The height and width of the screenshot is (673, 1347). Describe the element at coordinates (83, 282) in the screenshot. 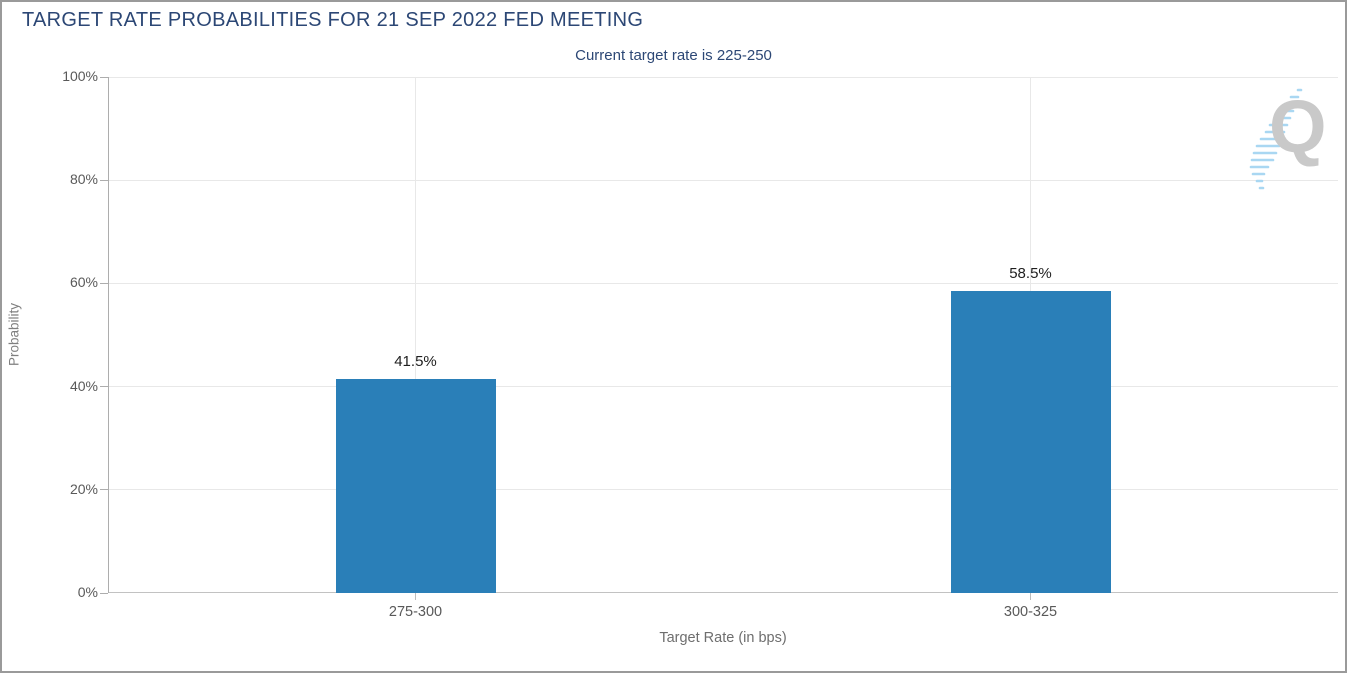

I see `y-tick-label: 60%` at that location.